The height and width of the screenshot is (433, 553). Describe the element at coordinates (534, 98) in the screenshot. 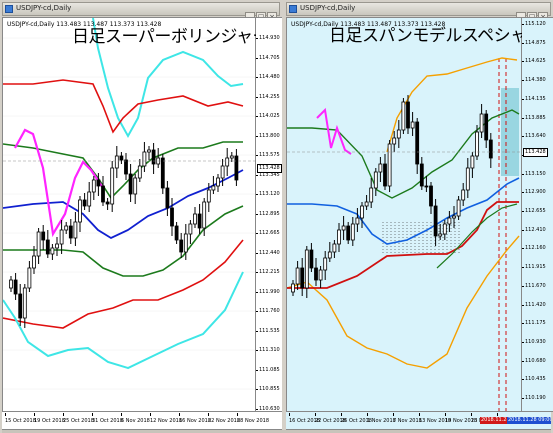

I see `price-tick-label: 114.135` at that location.